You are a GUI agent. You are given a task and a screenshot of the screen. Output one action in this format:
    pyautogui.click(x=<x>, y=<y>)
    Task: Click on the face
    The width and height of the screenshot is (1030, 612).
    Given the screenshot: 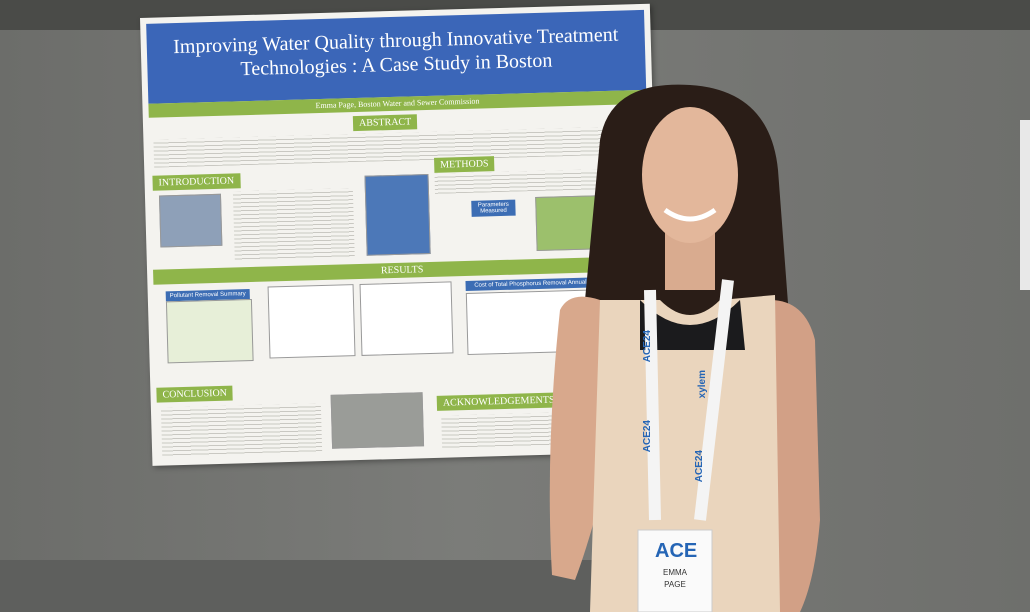 What is the action you would take?
    pyautogui.click(x=690, y=175)
    